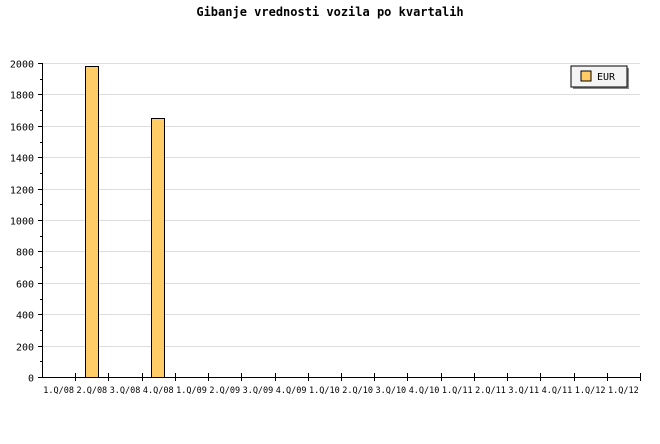 The image size is (660, 444). Describe the element at coordinates (191, 391) in the screenshot. I see `x-tick-label: 1.Q/09` at that location.